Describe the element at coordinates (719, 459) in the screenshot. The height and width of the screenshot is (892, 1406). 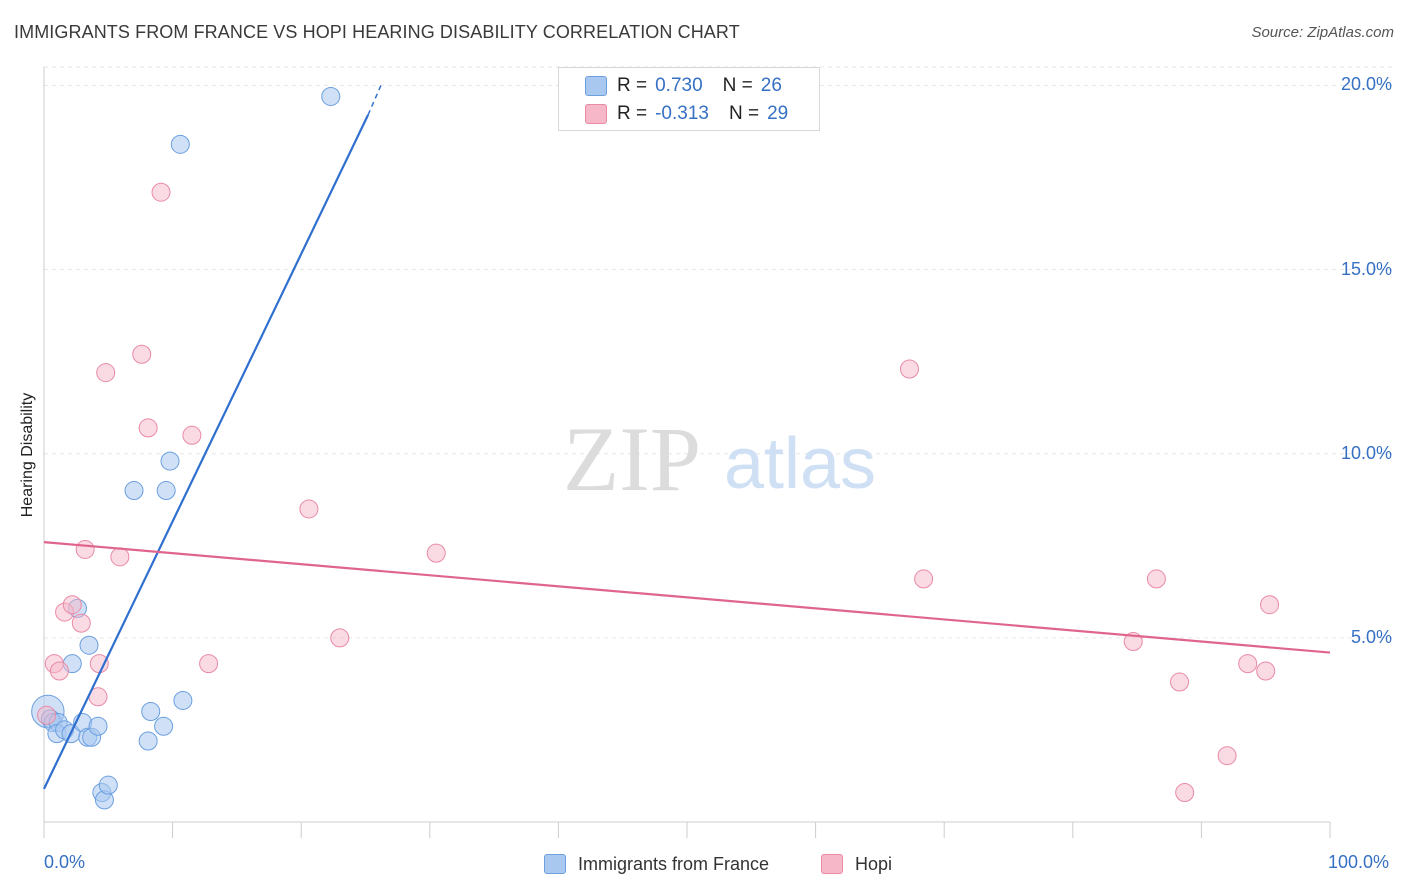
I see `watermark: ZIP atlas` at that location.